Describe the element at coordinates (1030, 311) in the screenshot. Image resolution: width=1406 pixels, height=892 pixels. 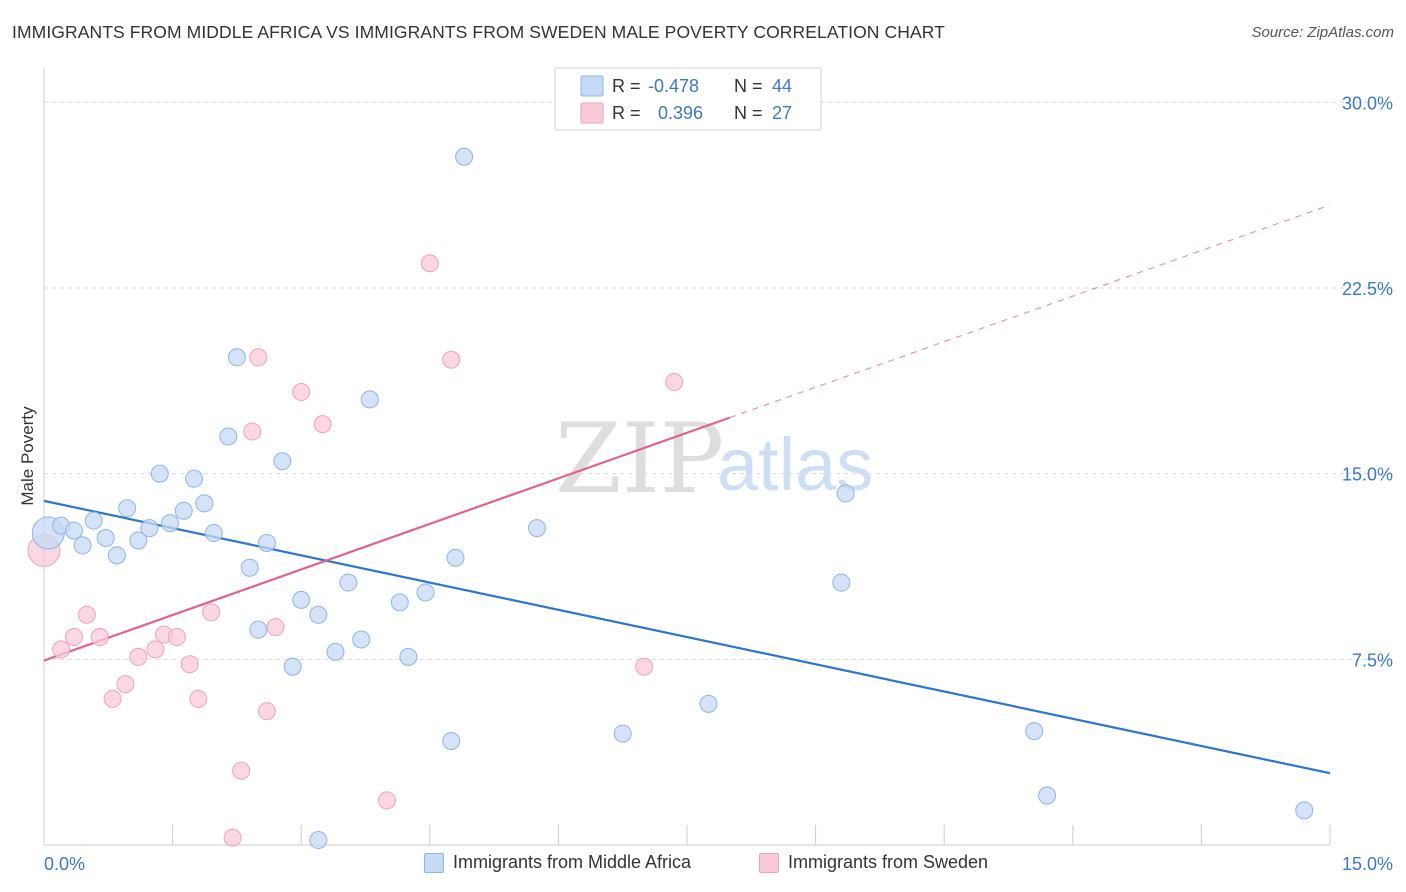
I see `trend-line-sweden-extension` at that location.